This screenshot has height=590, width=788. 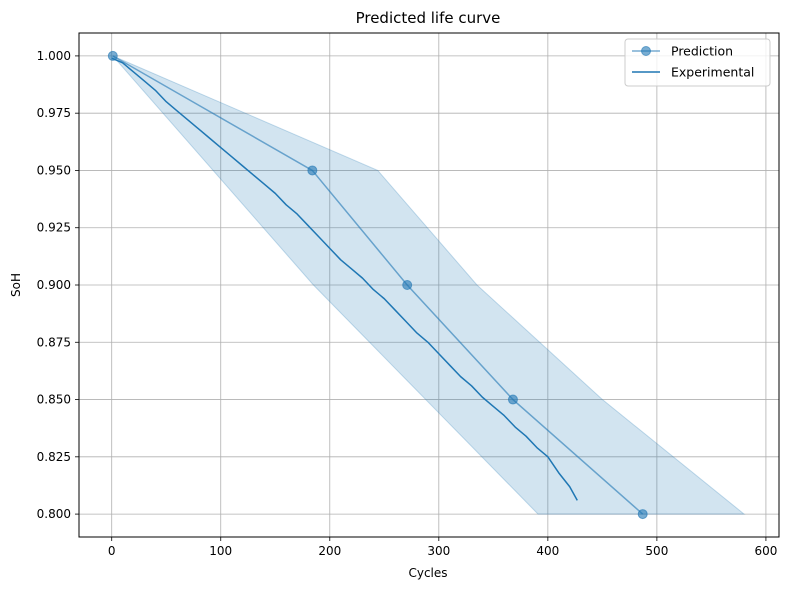 What do you see at coordinates (329, 551) in the screenshot?
I see `x-tick-label-2: 200` at bounding box center [329, 551].